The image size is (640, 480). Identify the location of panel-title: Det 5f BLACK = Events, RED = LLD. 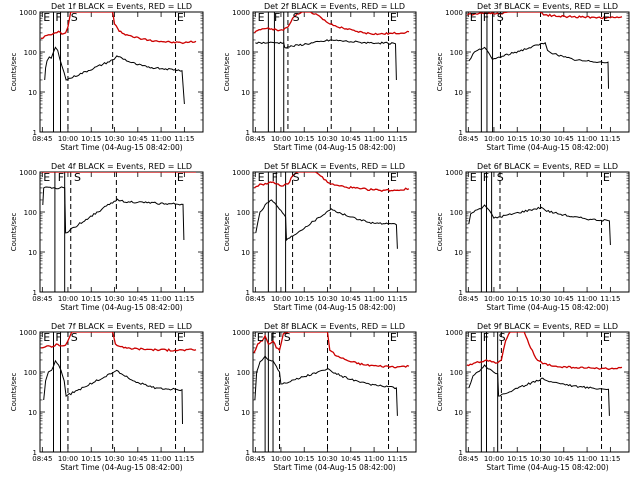
(334, 166).